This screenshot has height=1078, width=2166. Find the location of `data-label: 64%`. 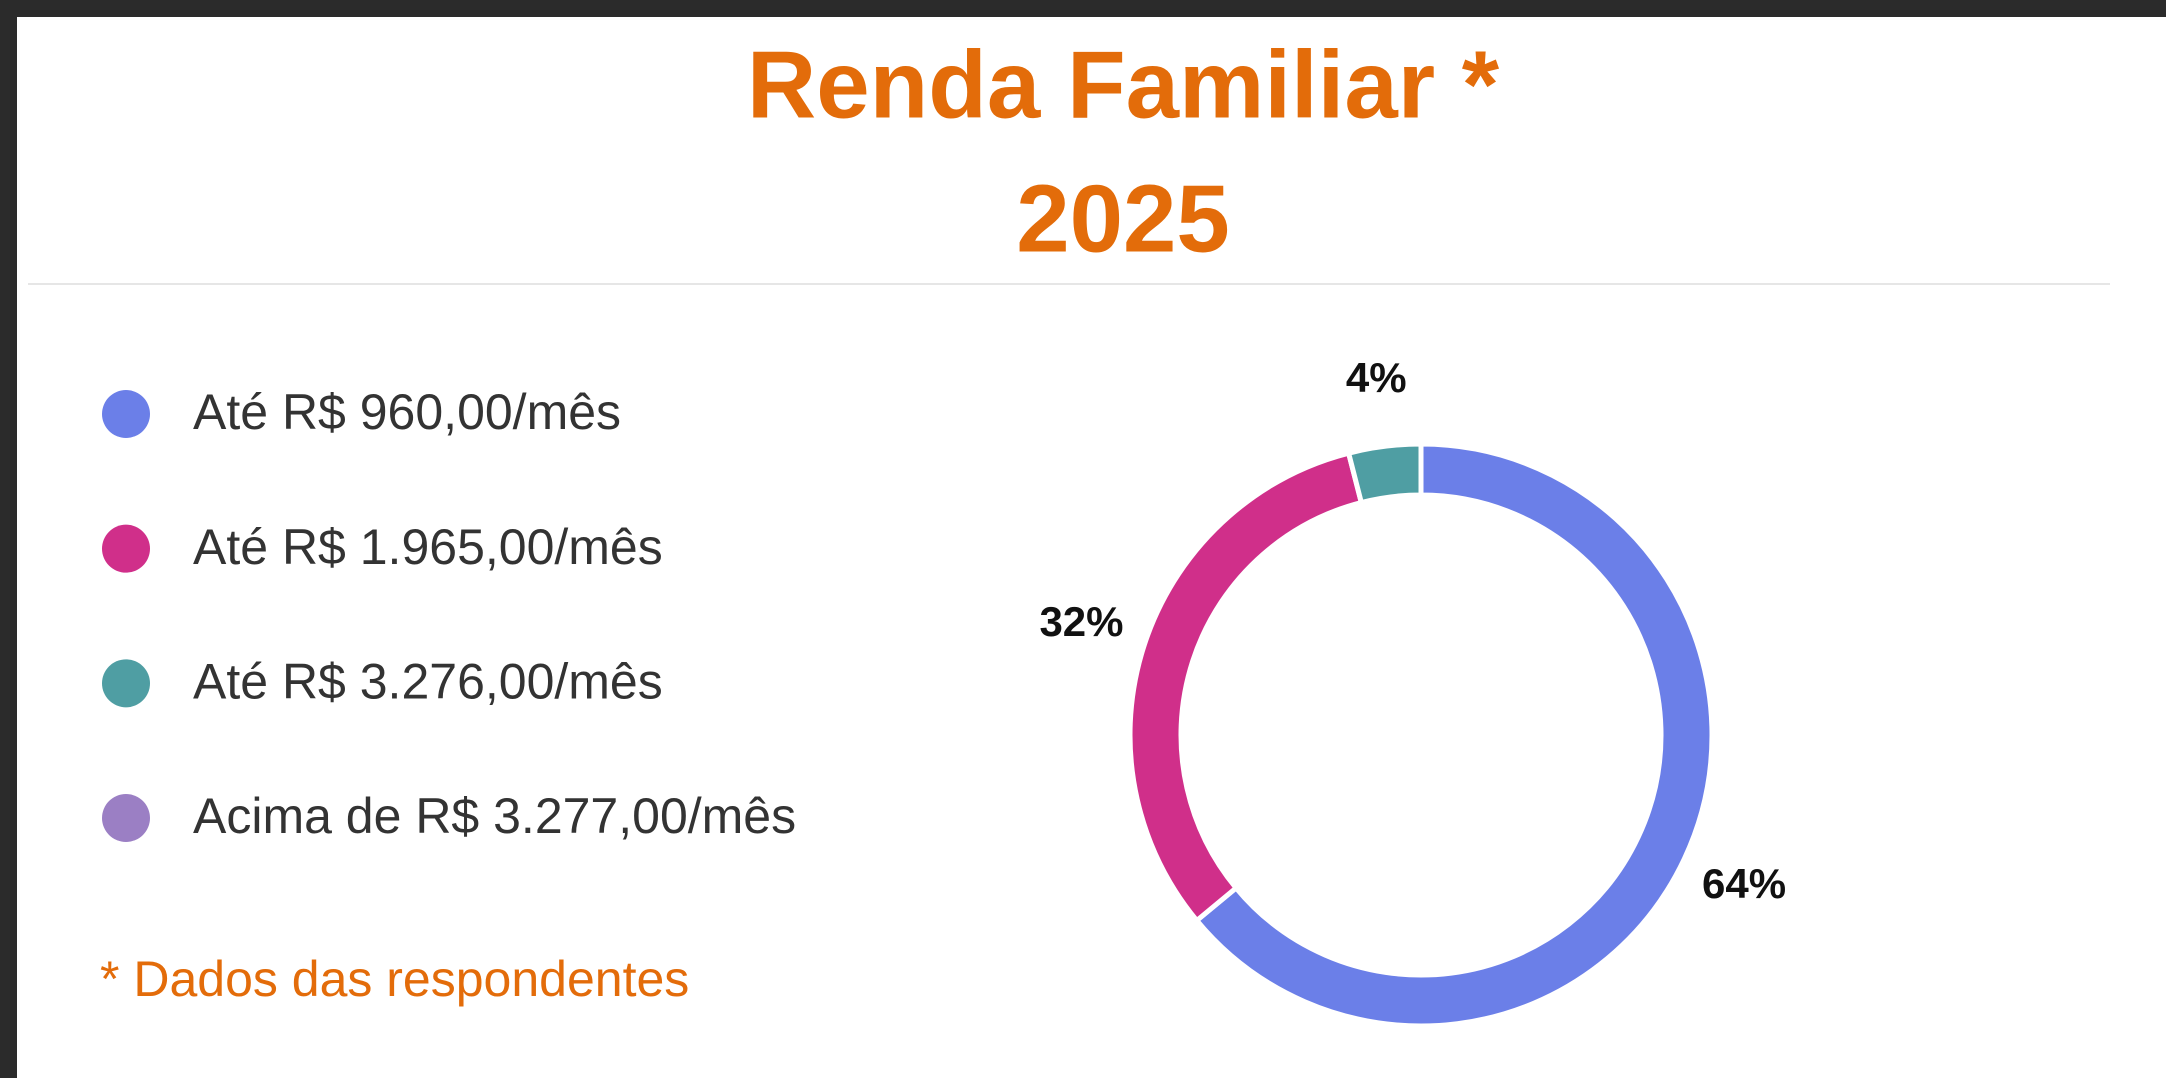

data-label: 64% is located at coordinates (1744, 883).